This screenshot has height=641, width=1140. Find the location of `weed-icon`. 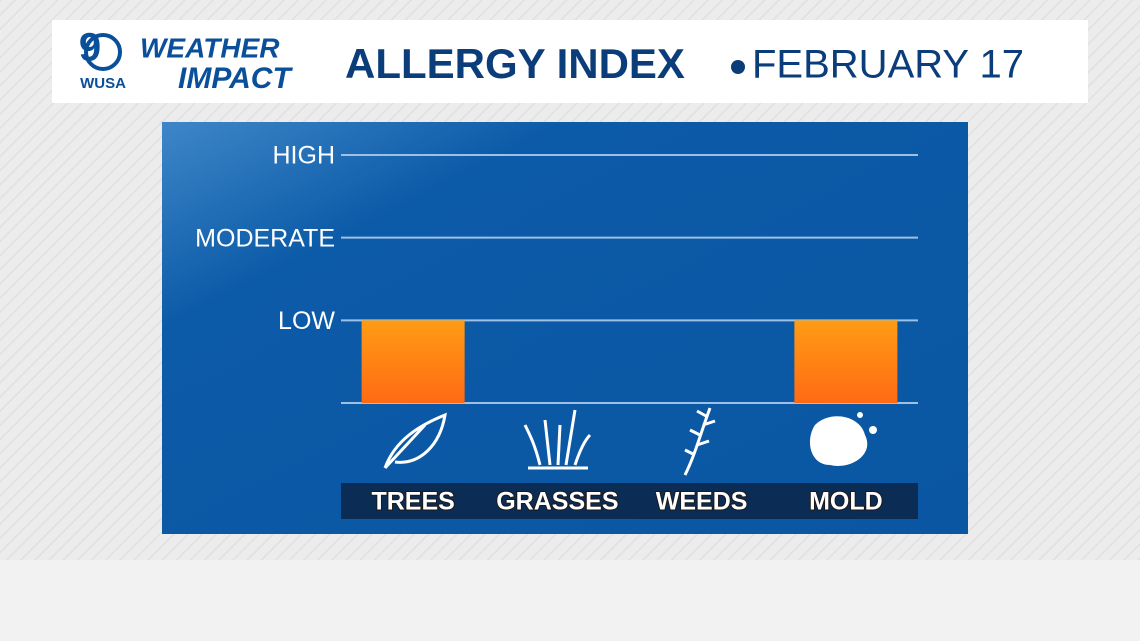

weed-icon is located at coordinates (699, 441).